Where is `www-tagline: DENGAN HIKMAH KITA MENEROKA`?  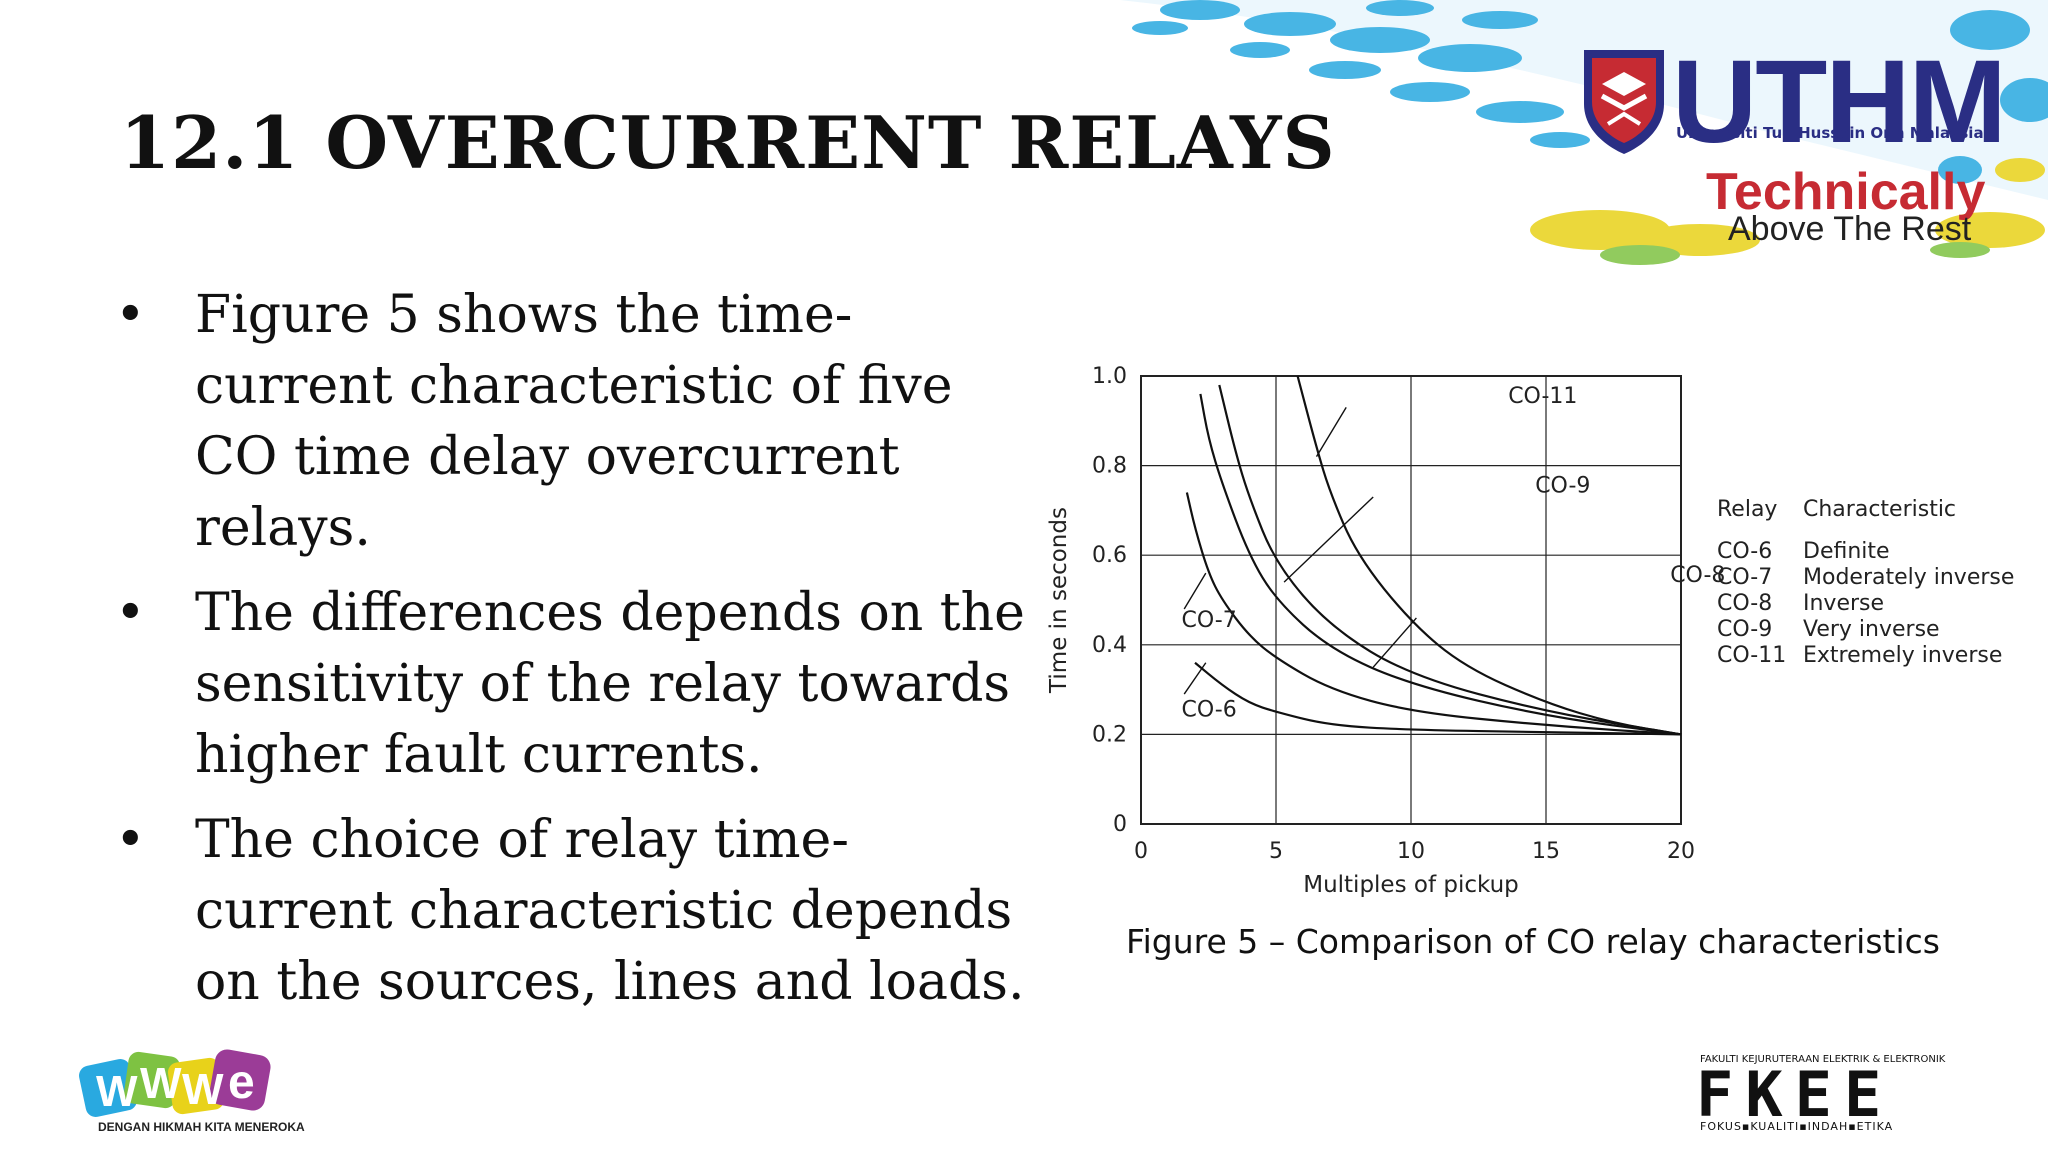 www-tagline: DENGAN HIKMAH KITA MENEROKA is located at coordinates (201, 1127).